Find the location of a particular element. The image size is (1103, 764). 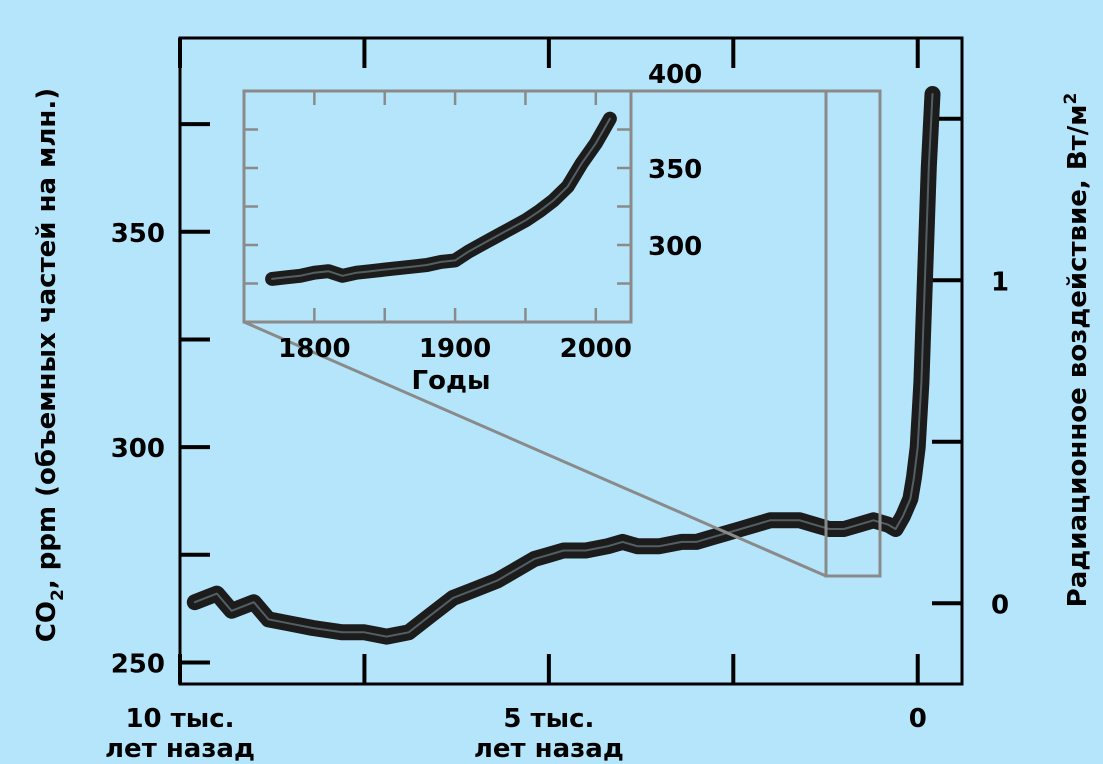

inset-x-tick-label: 1900 is located at coordinates (455, 349).